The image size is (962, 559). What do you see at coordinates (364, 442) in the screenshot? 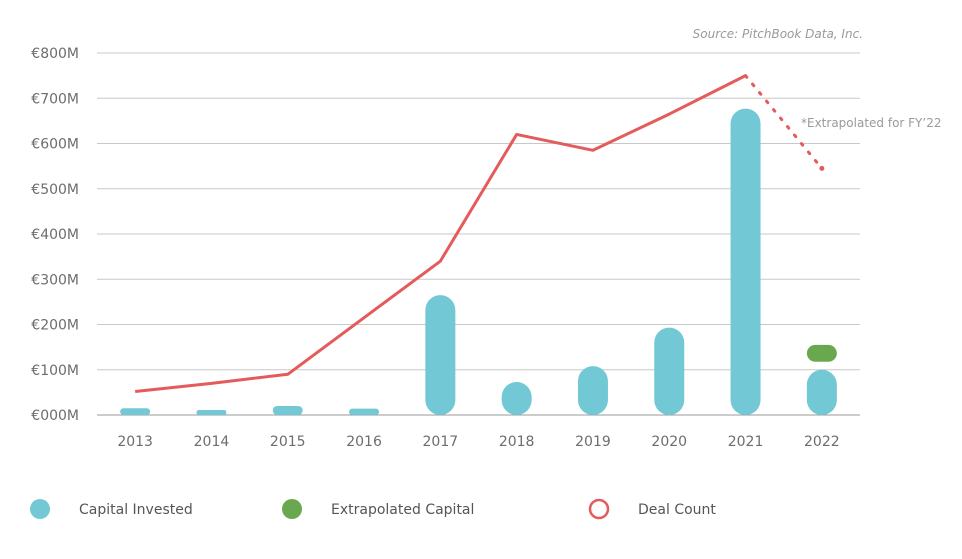
I see `x-tick-label: 2016` at bounding box center [364, 442].